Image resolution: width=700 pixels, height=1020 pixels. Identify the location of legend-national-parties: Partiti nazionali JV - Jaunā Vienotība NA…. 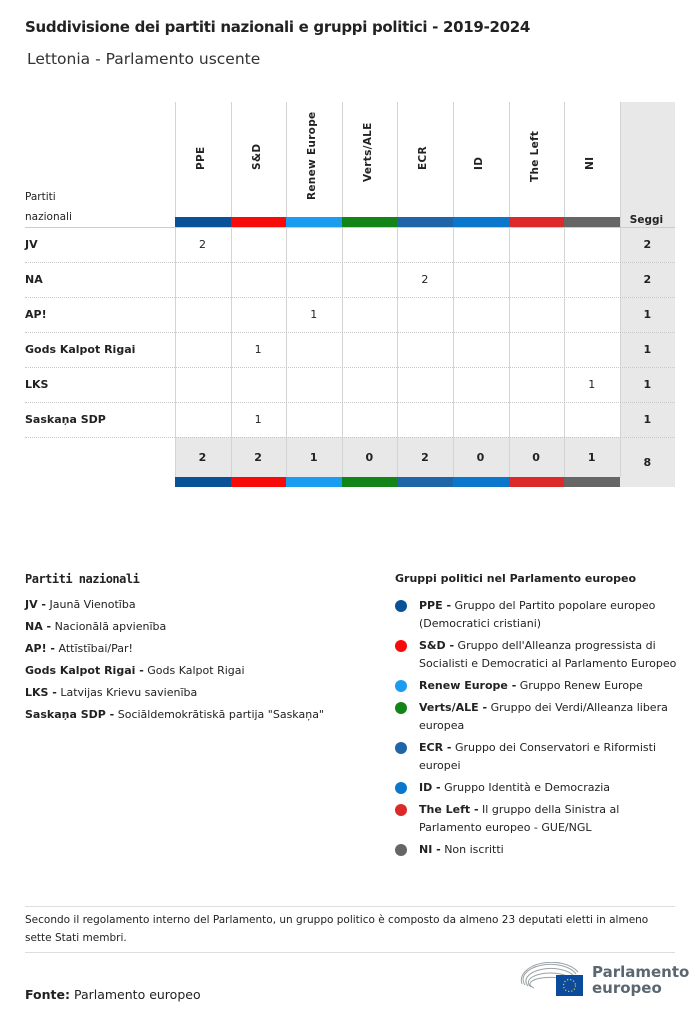
(174, 651).